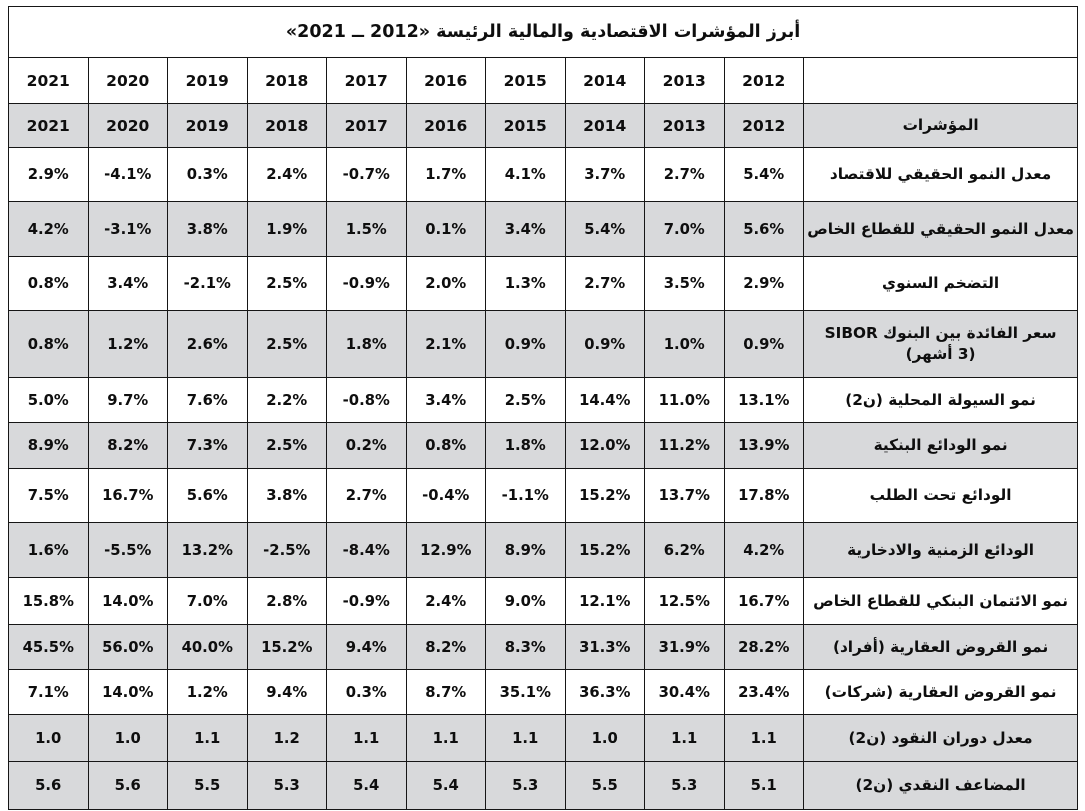  What do you see at coordinates (604, 174) in the screenshot?
I see `value-cell: 3.7%` at bounding box center [604, 174].